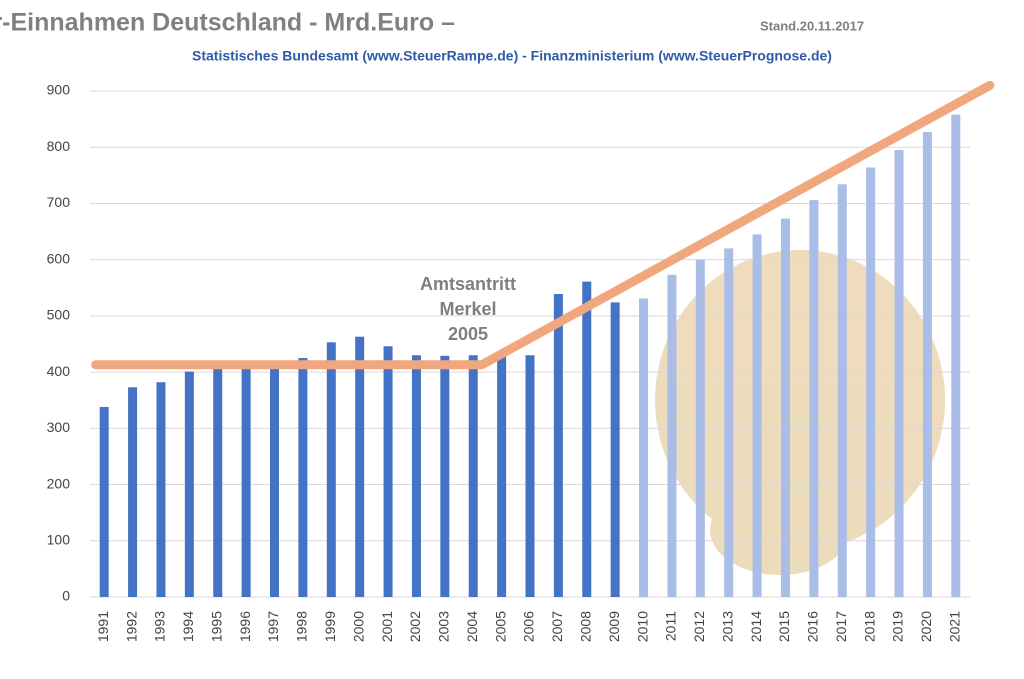 The width and height of the screenshot is (1024, 679). What do you see at coordinates (131, 626) in the screenshot?
I see `x-tick-label: 1992` at bounding box center [131, 626].